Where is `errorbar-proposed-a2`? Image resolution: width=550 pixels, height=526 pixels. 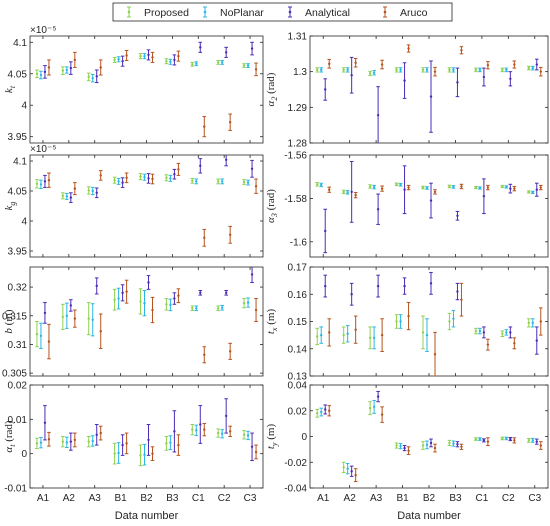
errorbar-proposed-a2 is located at coordinates (343, 467).